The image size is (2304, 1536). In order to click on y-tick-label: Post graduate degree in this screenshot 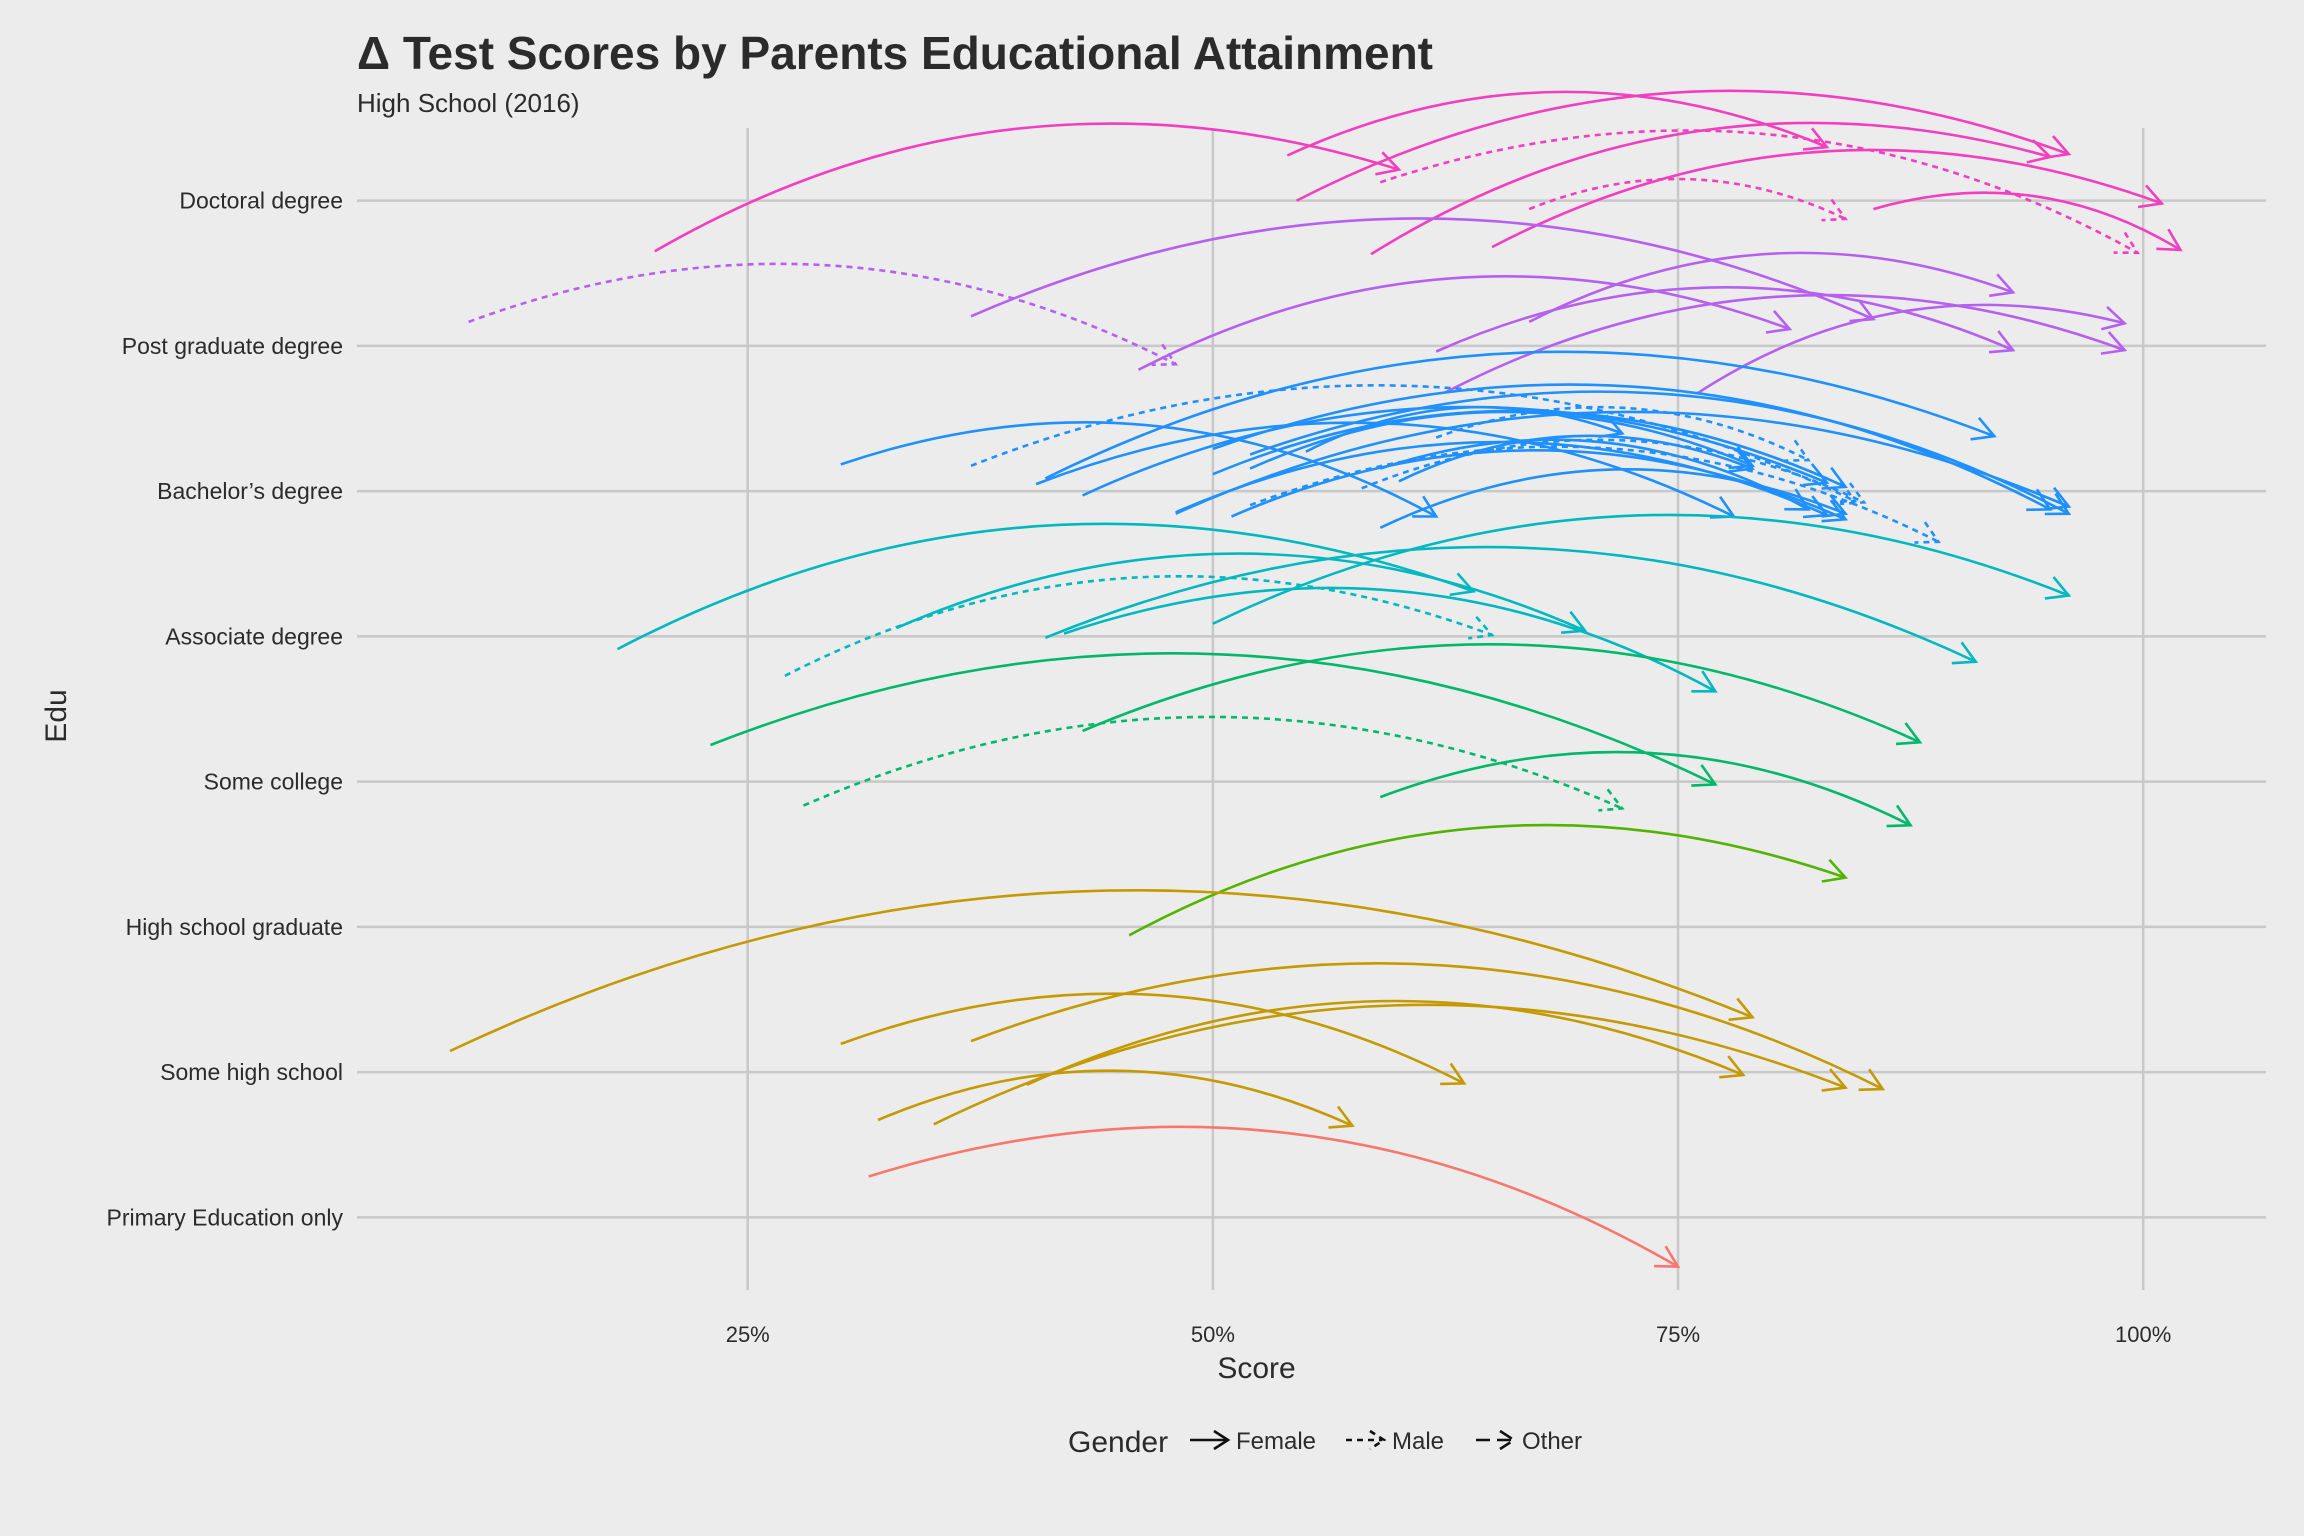, I will do `click(232, 346)`.